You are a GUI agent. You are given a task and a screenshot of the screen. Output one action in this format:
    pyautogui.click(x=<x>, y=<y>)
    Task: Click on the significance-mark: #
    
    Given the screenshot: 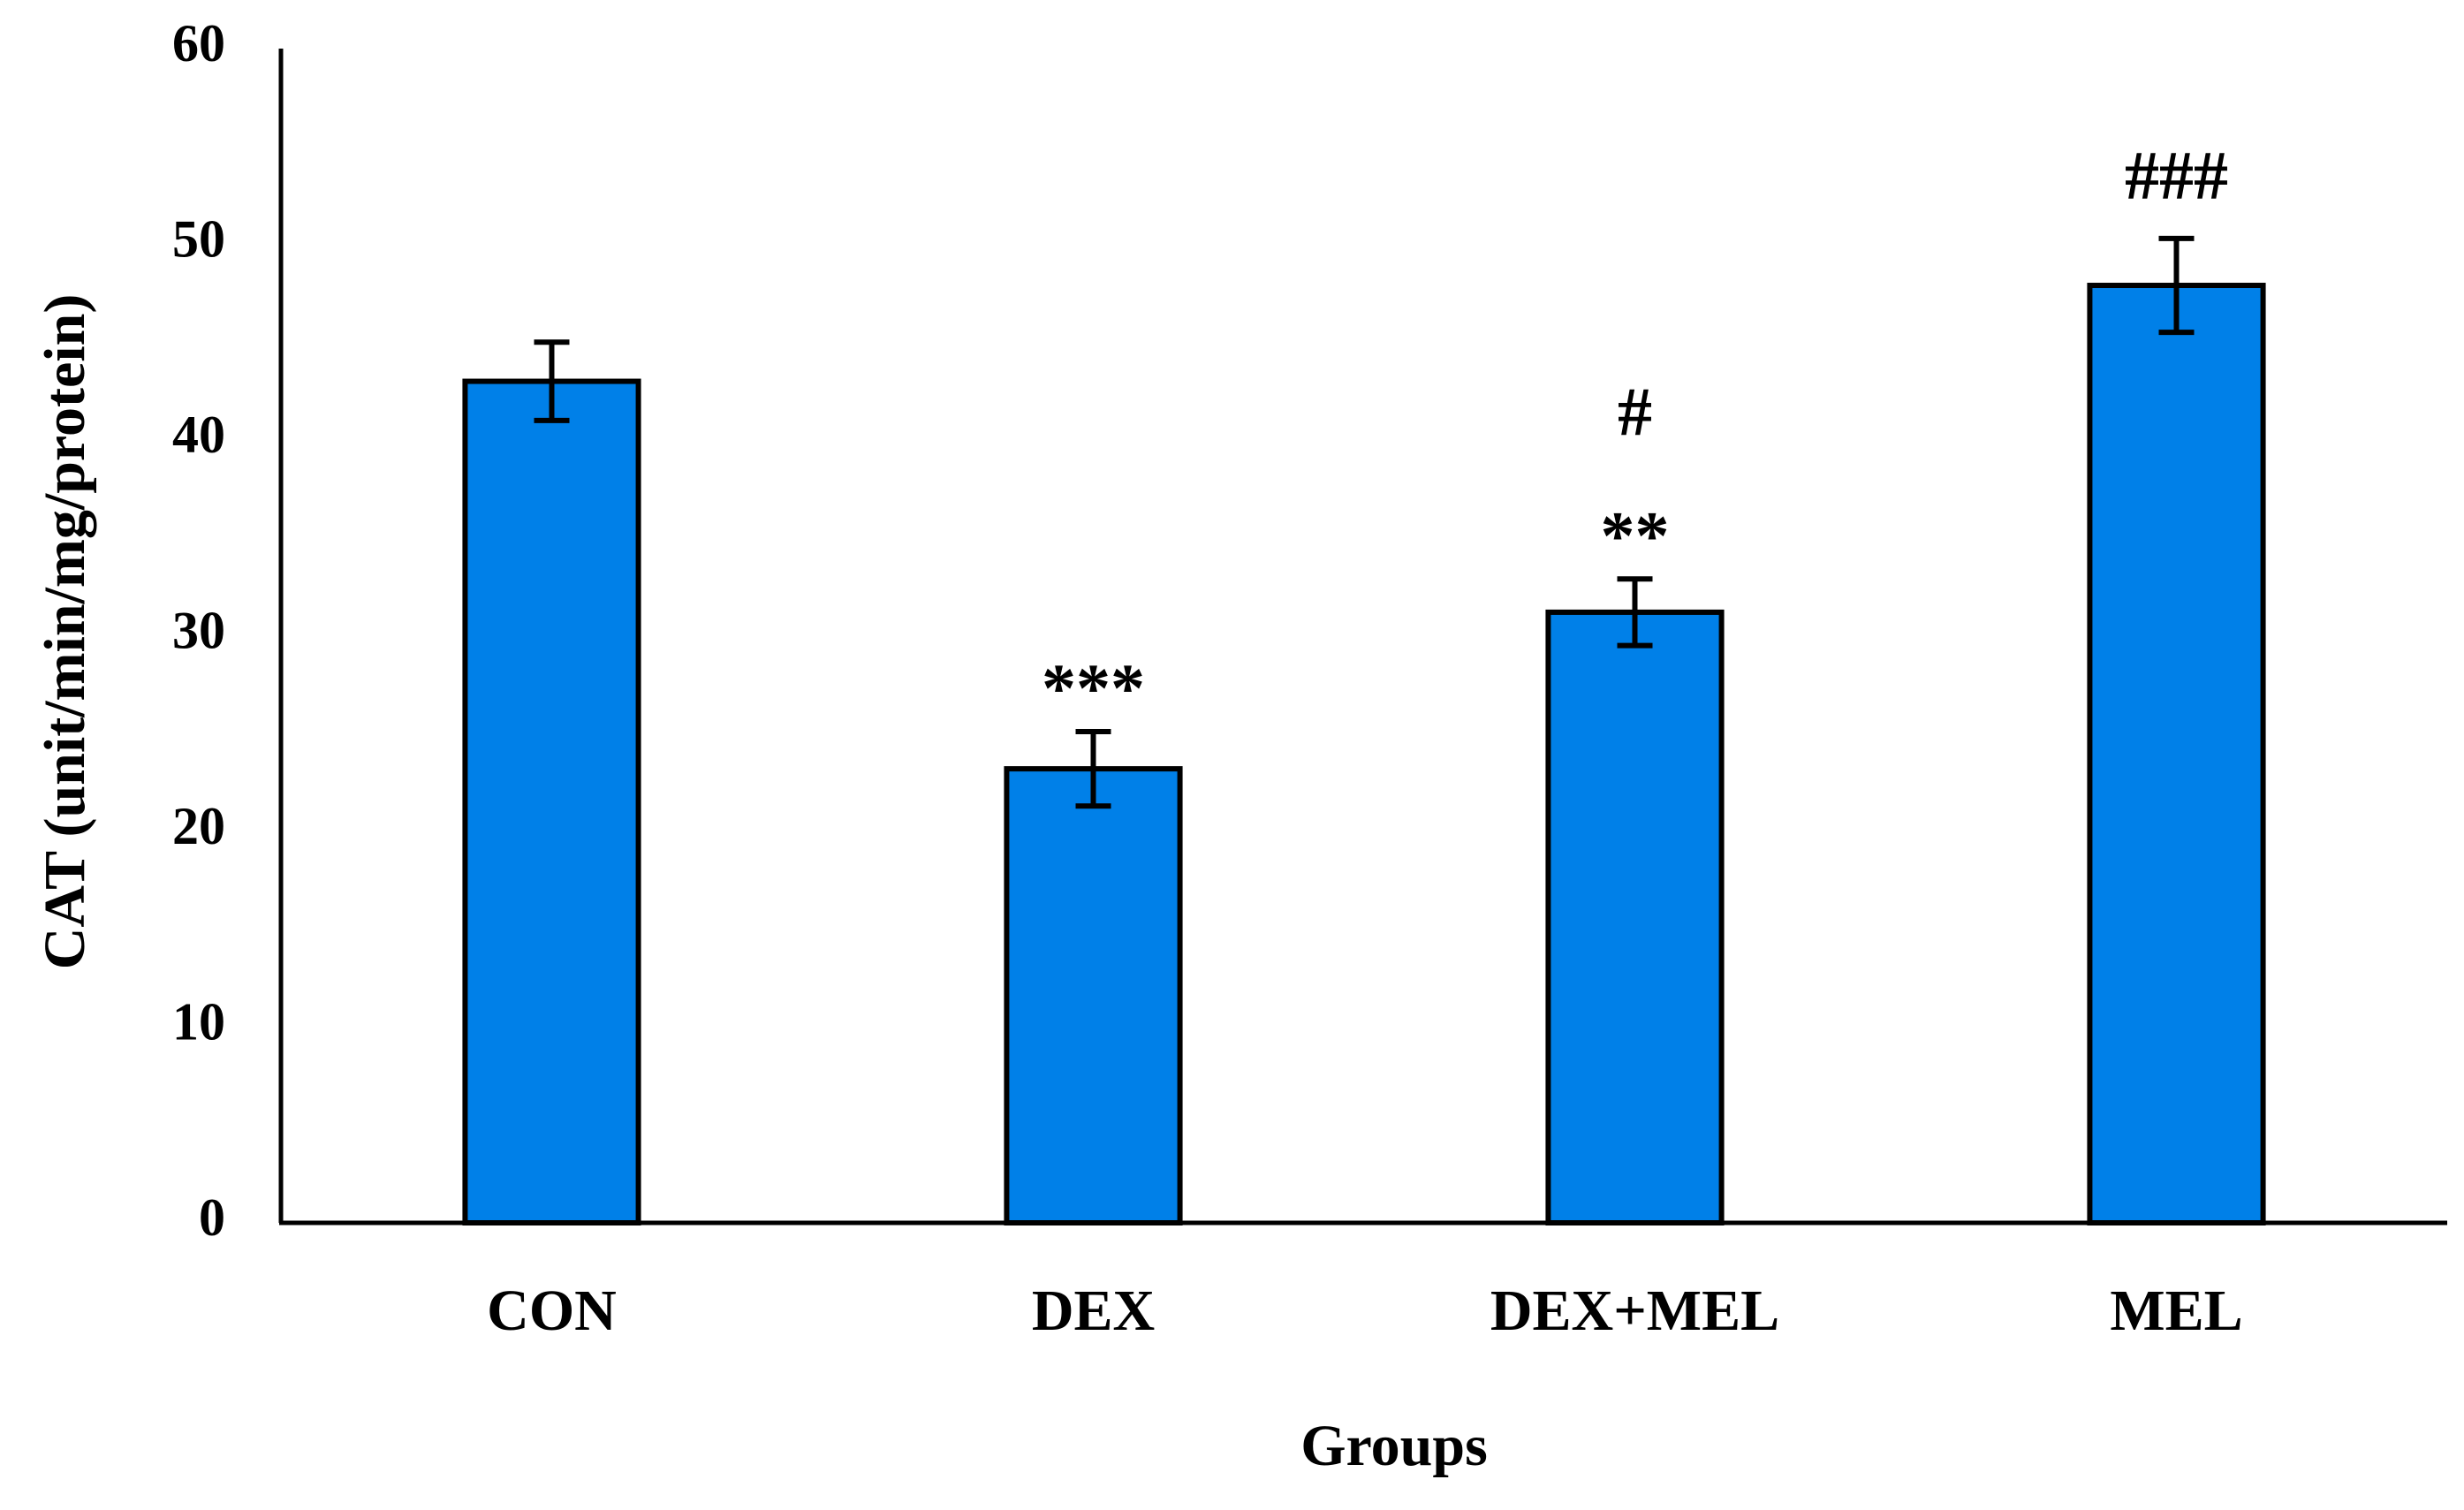 What is the action you would take?
    pyautogui.click(x=1635, y=411)
    